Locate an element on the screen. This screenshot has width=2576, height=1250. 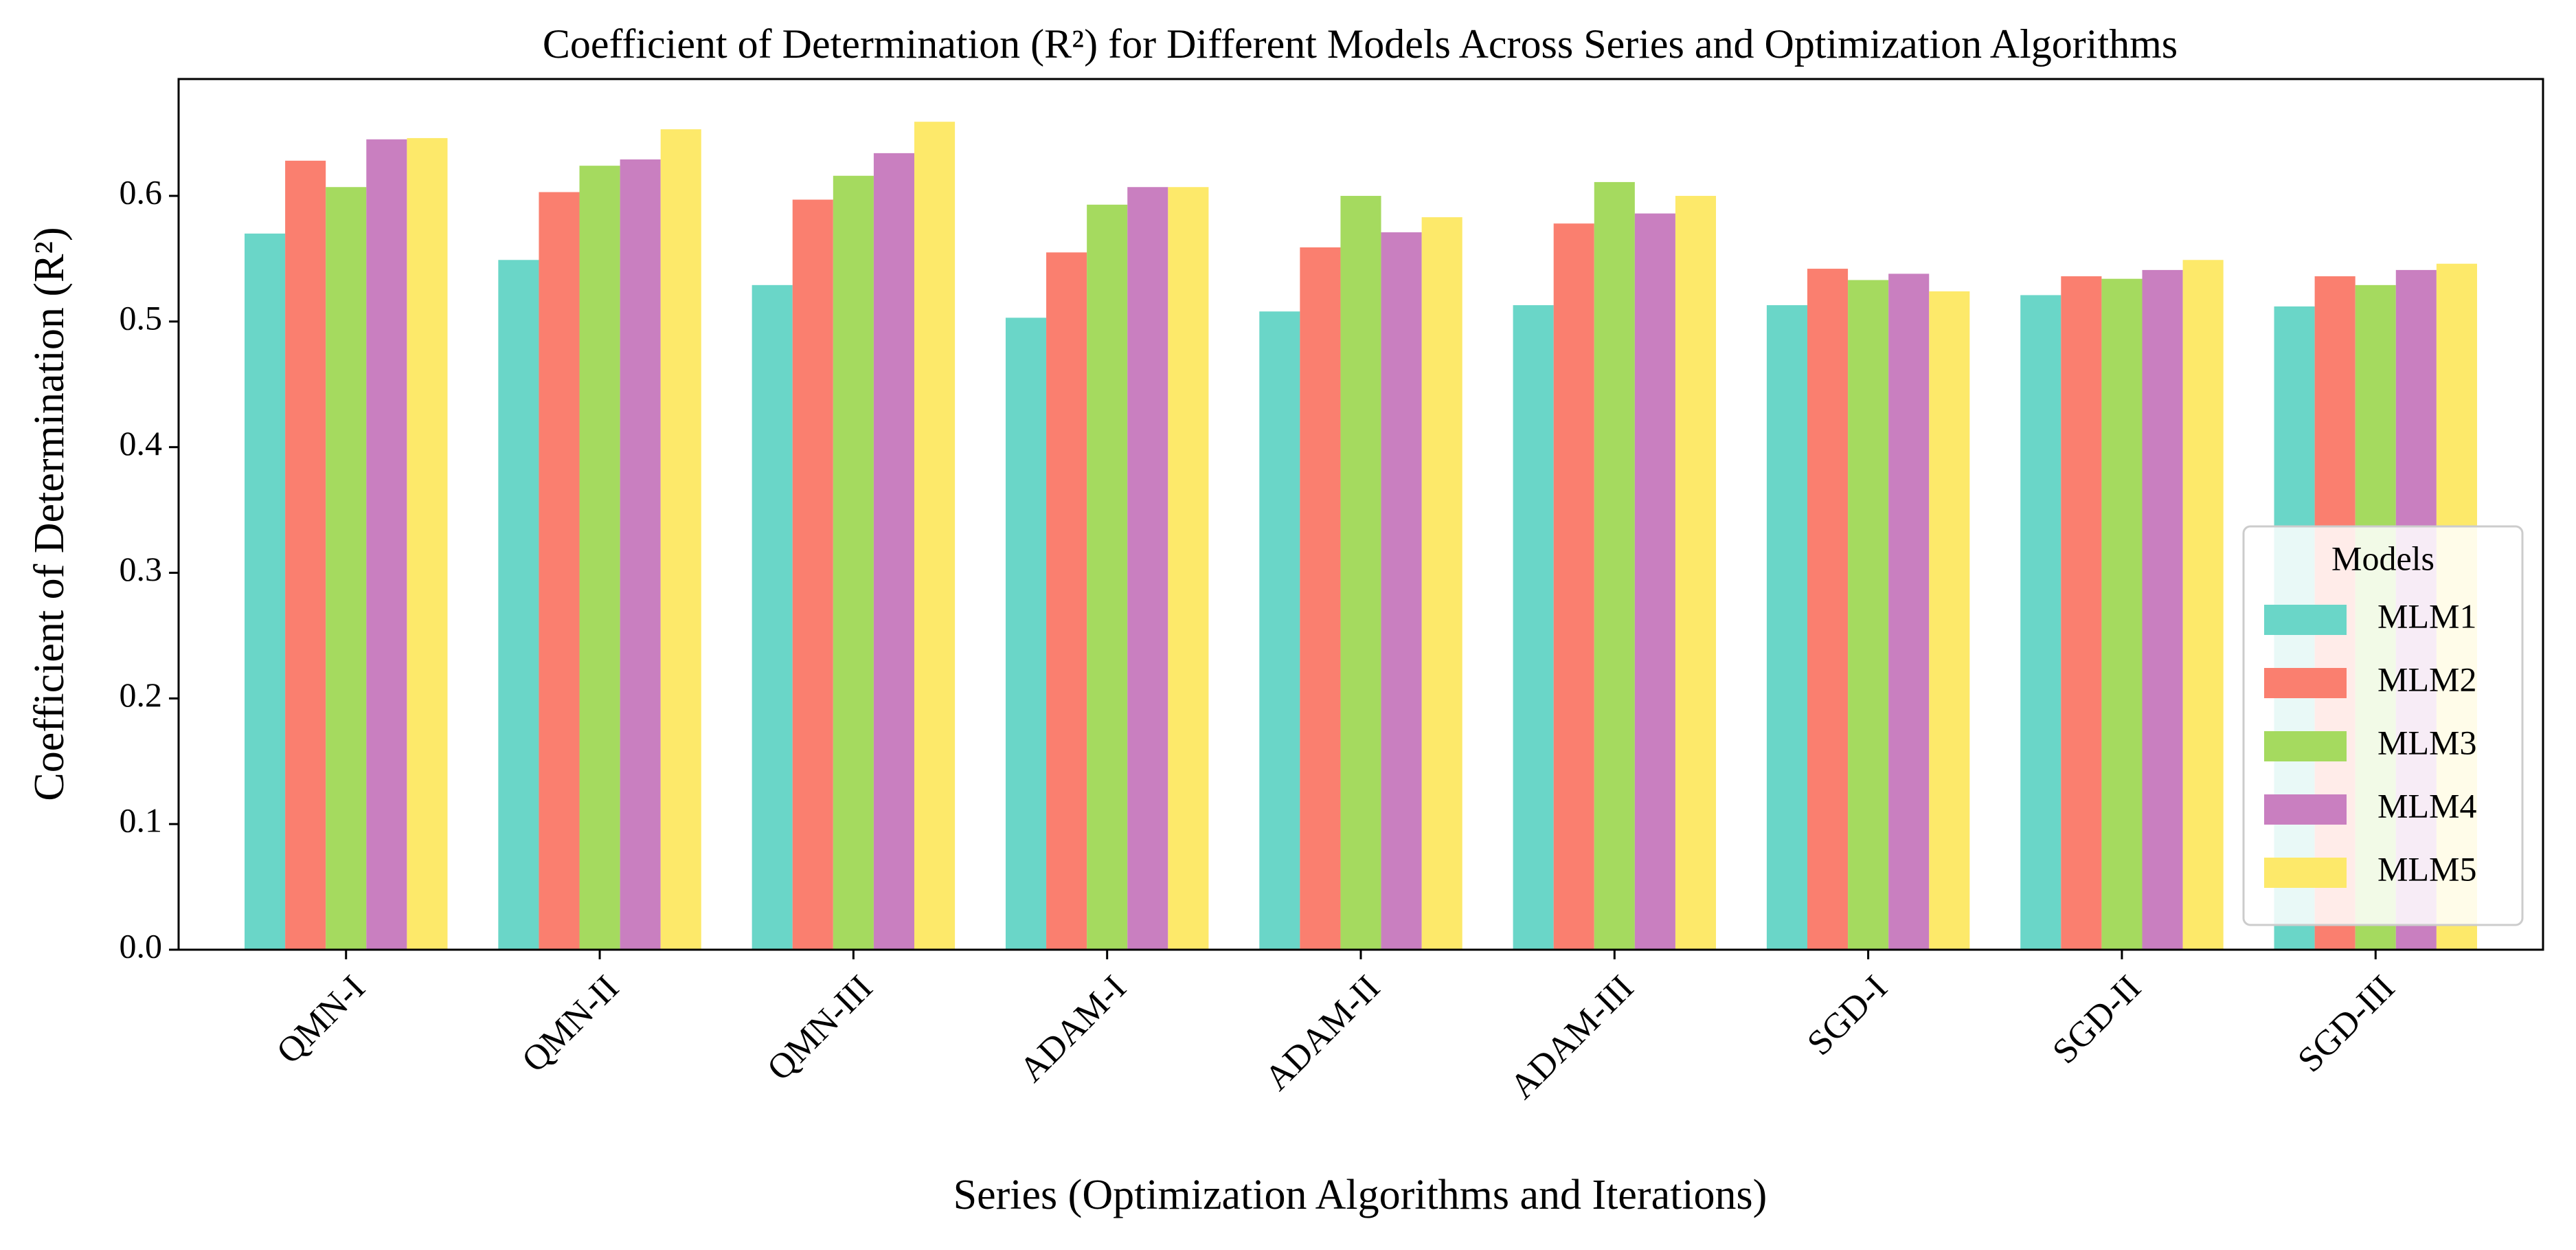
y-axis-label: Coefficient of Determination (R²) is located at coordinates (49, 514).